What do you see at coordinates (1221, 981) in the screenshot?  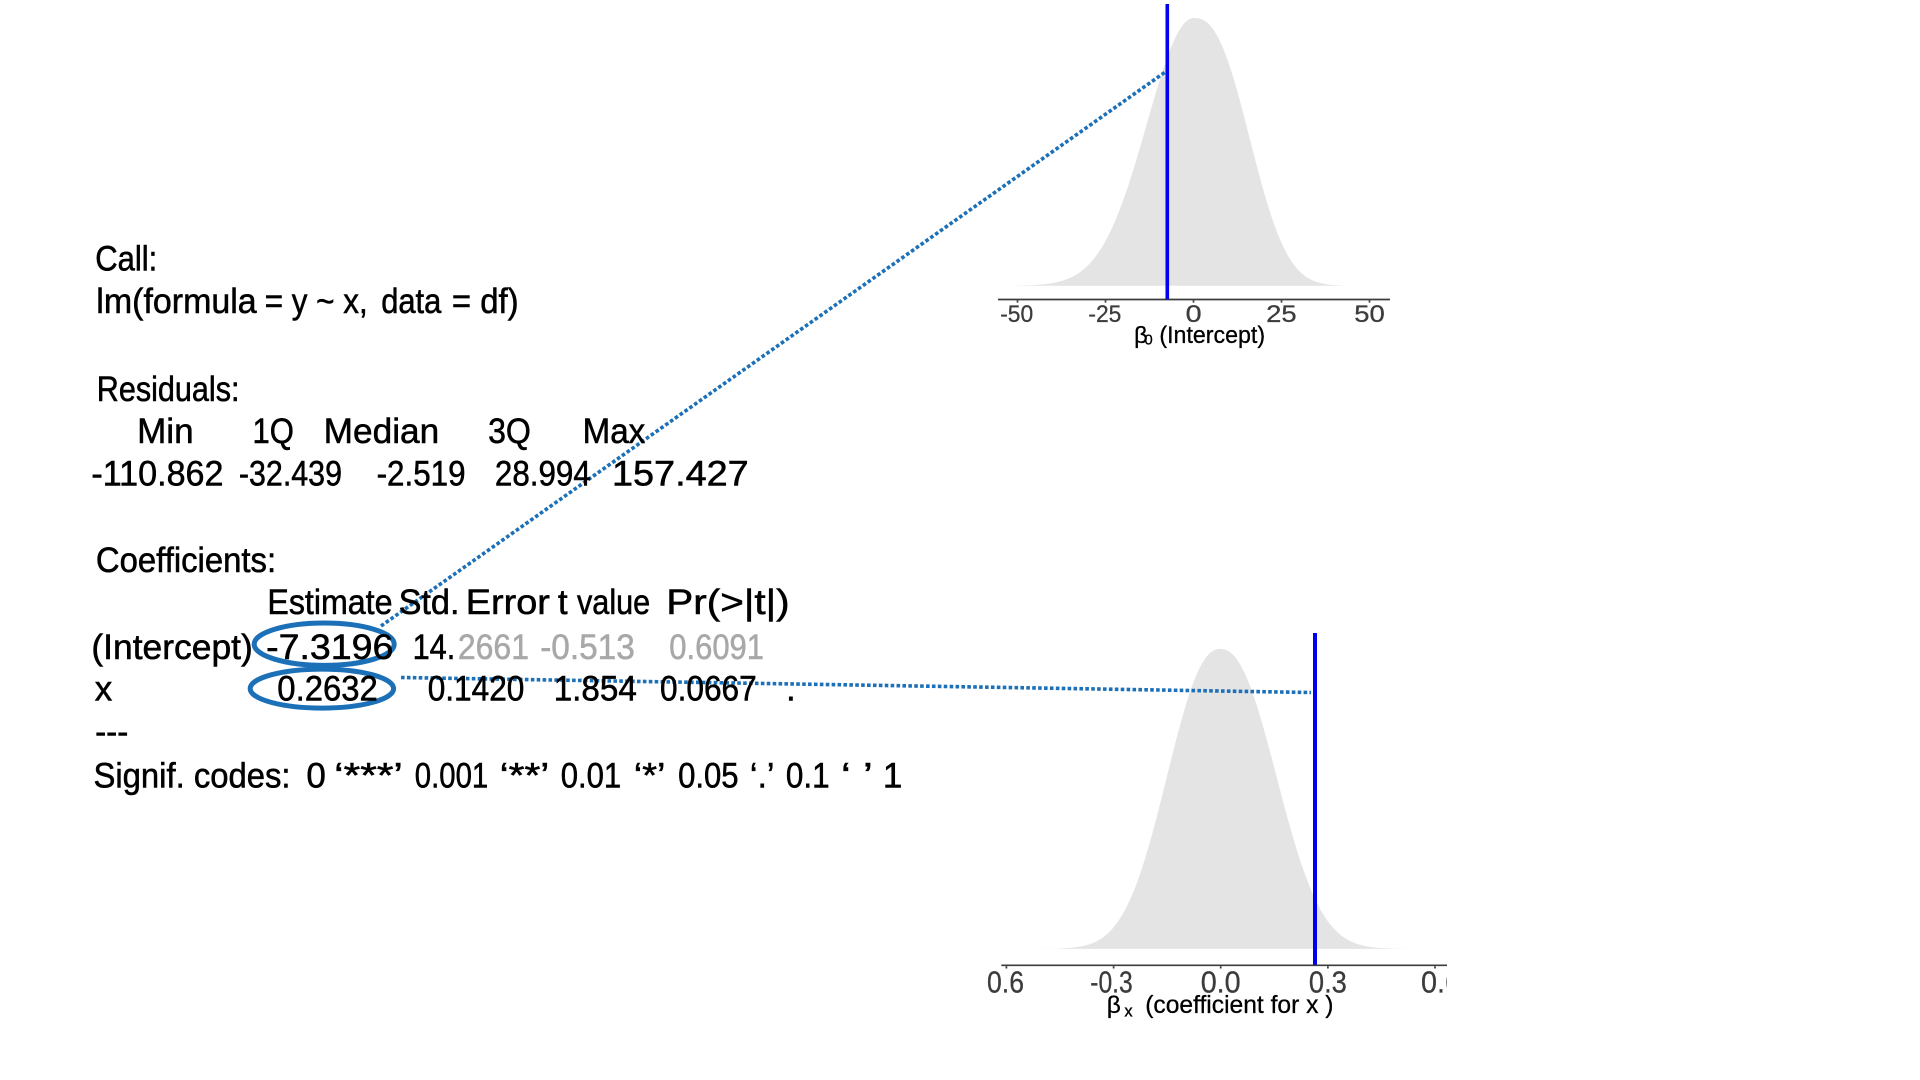 I see `svg-text: 0.0` at bounding box center [1221, 981].